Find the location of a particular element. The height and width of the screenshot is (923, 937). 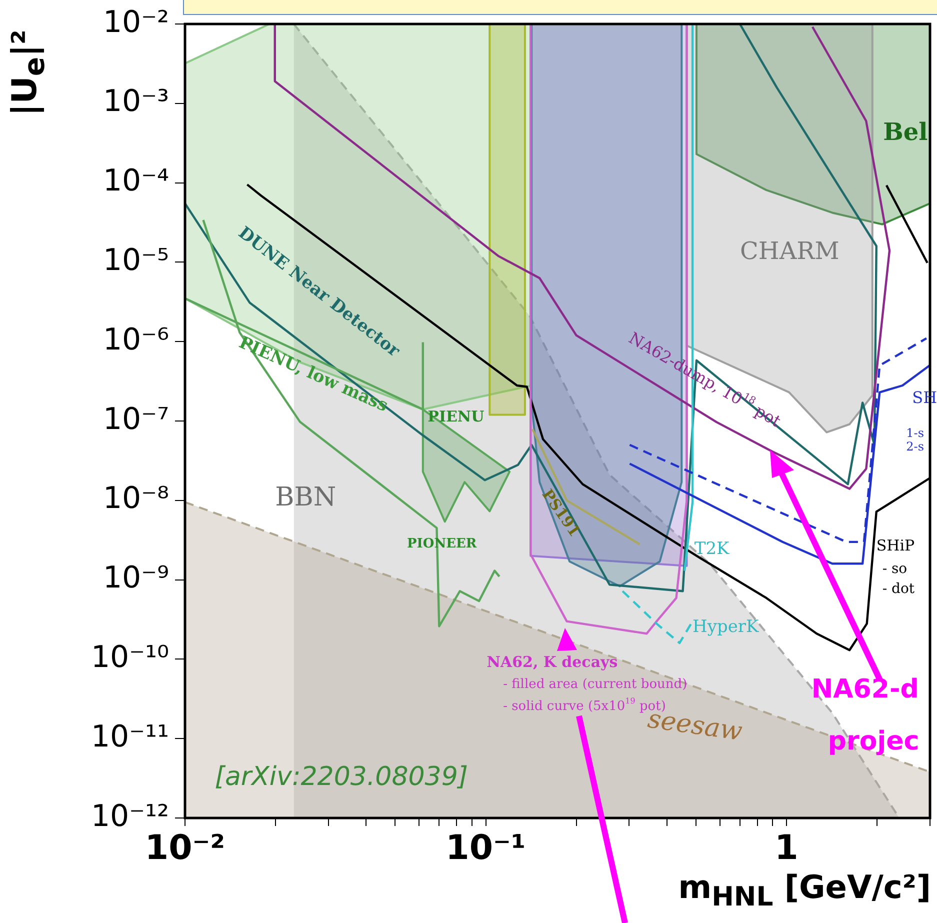

annotation: projec is located at coordinates (874, 741).